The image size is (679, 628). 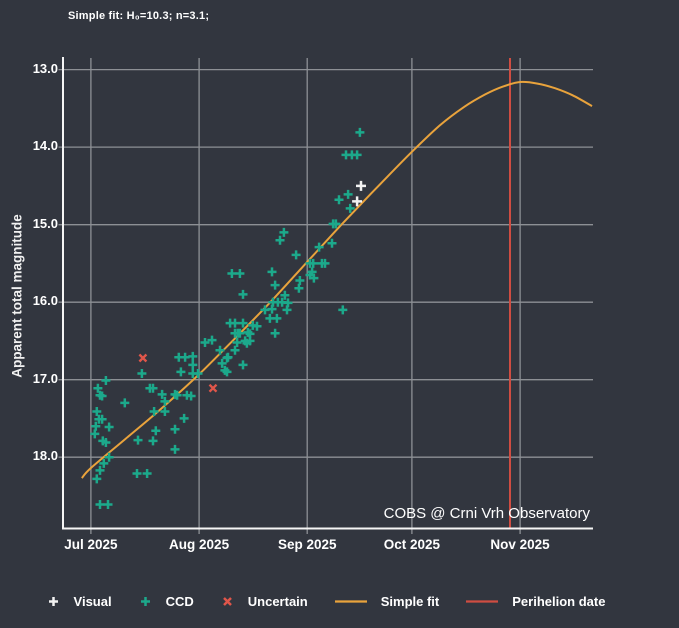 What do you see at coordinates (179, 601) in the screenshot?
I see `legend-label: CCD` at bounding box center [179, 601].